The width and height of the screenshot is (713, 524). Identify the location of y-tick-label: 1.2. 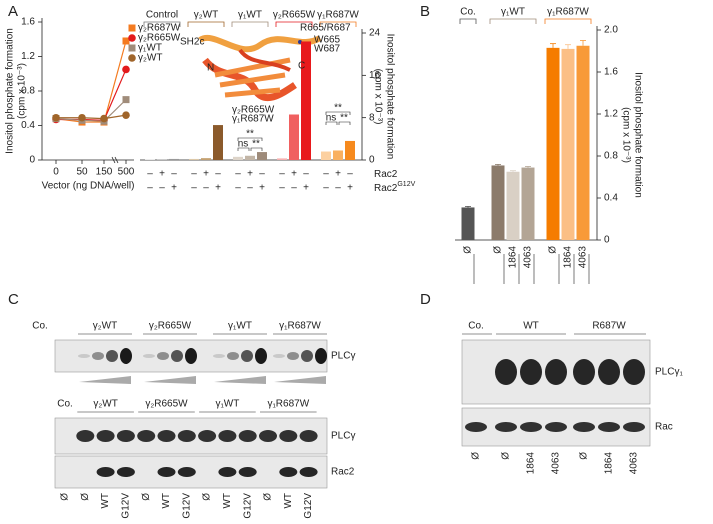
(611, 114).